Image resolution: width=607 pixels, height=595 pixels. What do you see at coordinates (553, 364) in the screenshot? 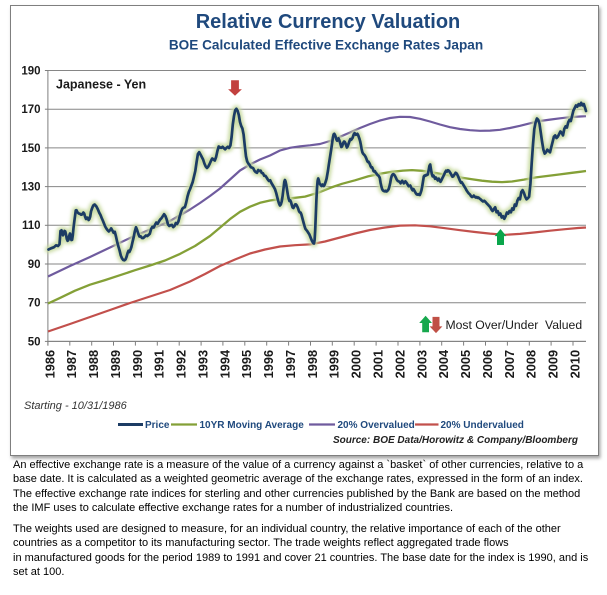
I see `svg-text: 2009` at bounding box center [553, 364].